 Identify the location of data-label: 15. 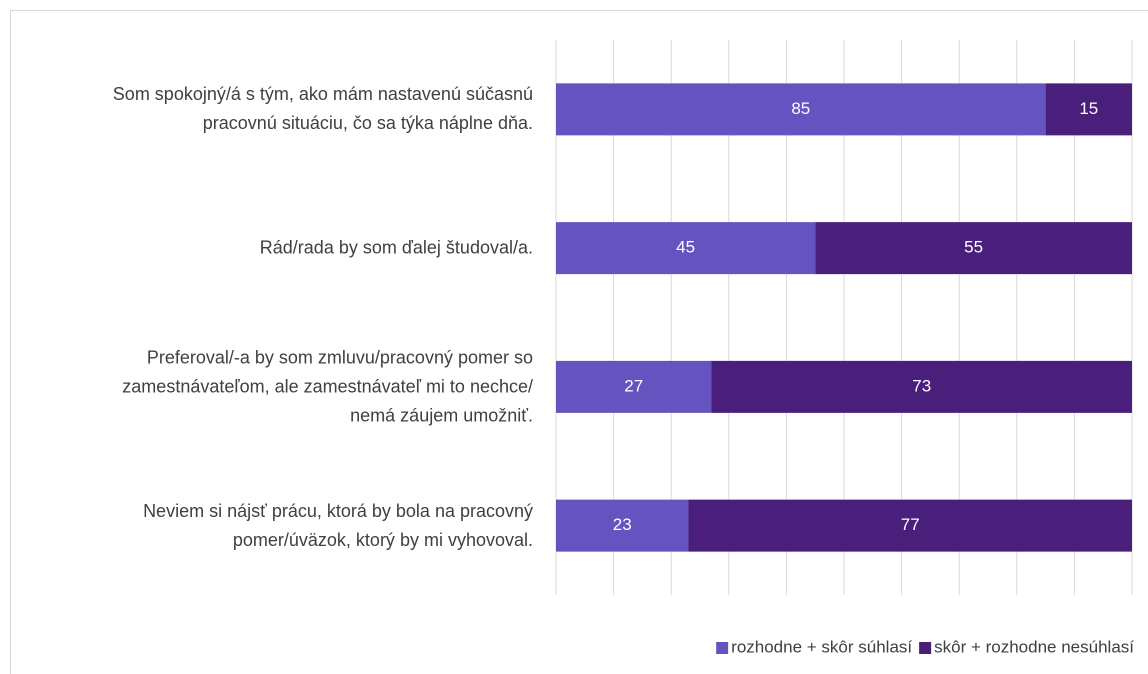
(1088, 108).